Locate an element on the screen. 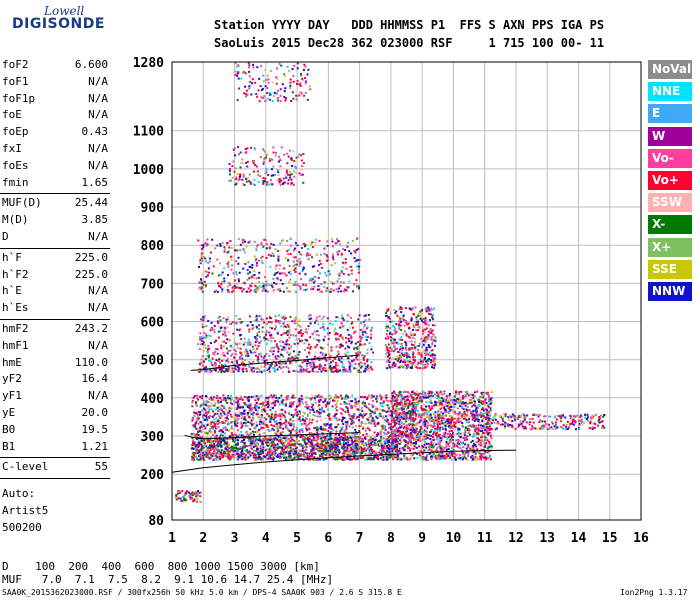 This screenshot has height=600, width=700. param-name: yF1 is located at coordinates (12, 396).